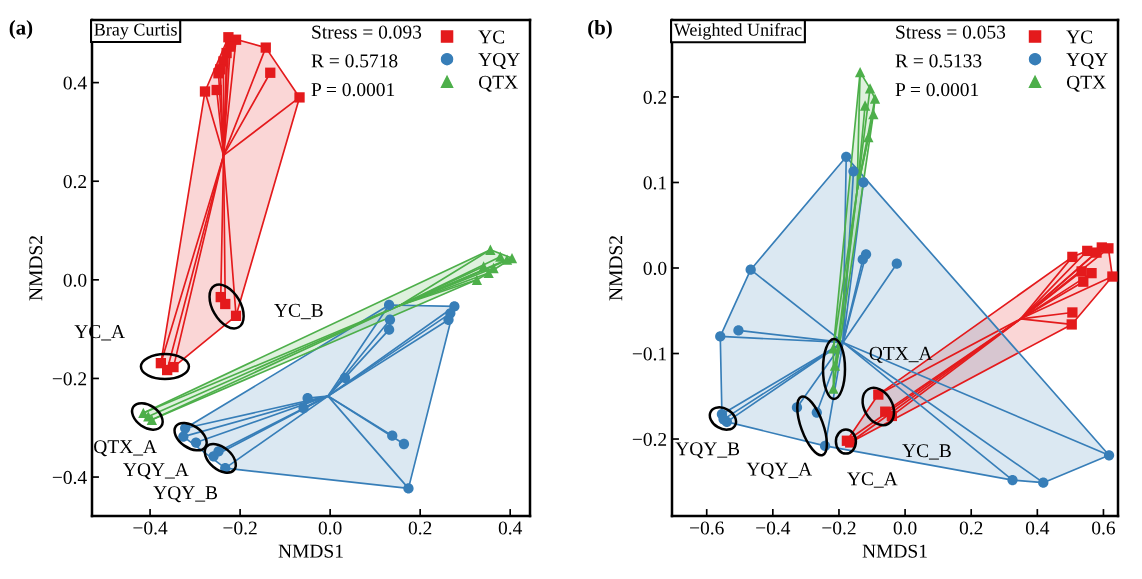 This screenshot has height=579, width=1142. I want to click on x-tick-label: 0.6, so click(1104, 528).